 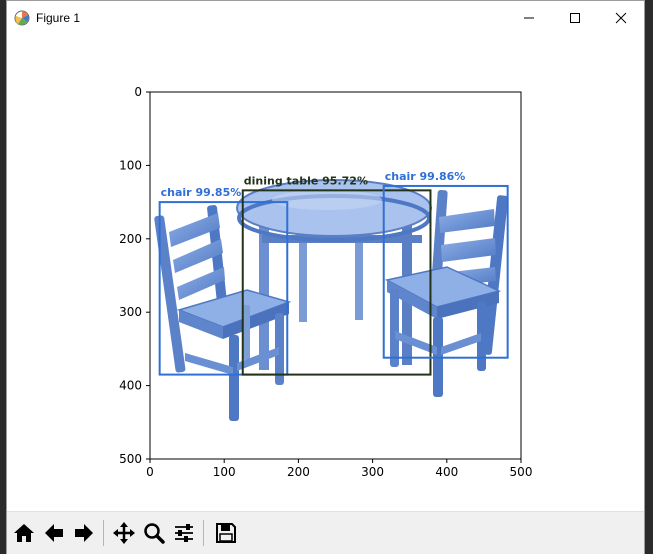 I want to click on maximize-button, so click(x=575, y=18).